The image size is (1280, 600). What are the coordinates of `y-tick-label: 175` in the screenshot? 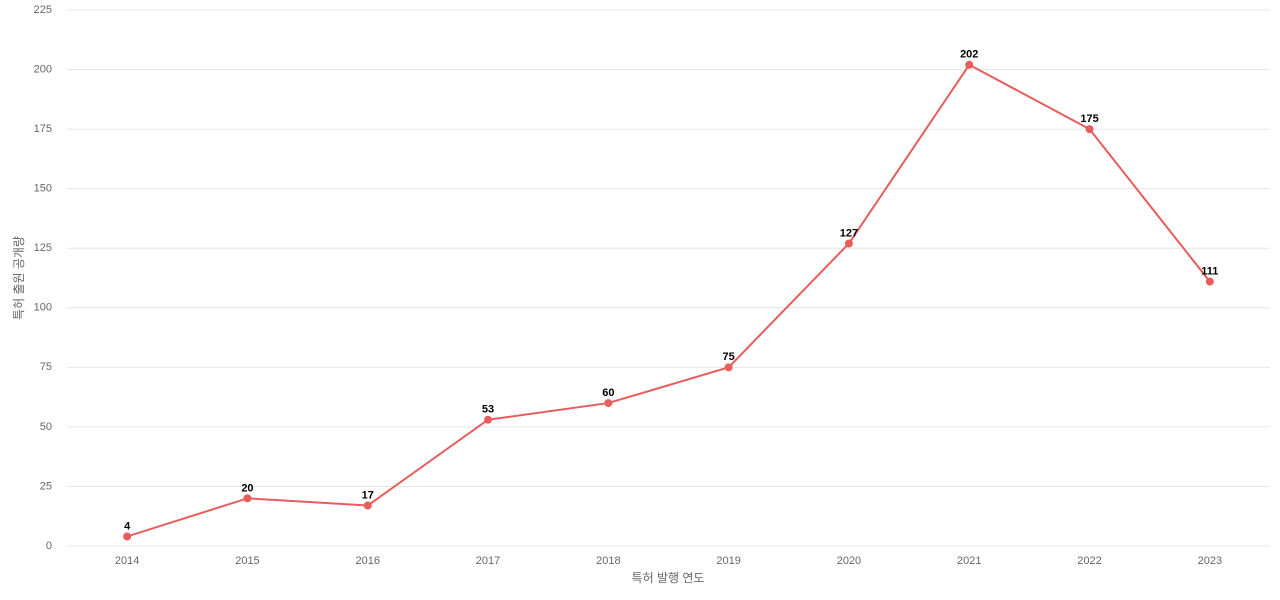 It's located at (43, 129).